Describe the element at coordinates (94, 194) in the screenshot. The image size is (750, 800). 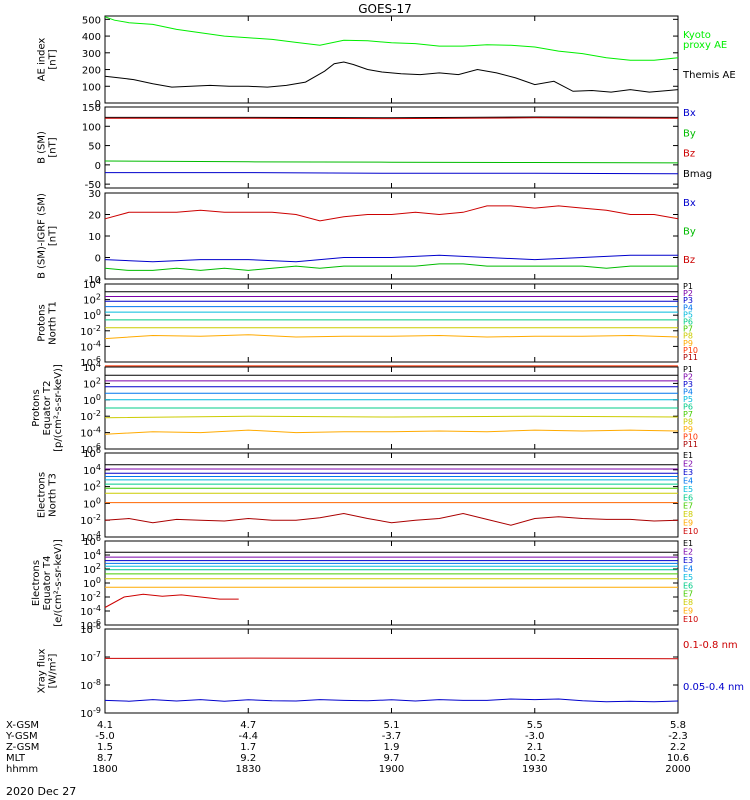
I see `y-tick-label: 30` at that location.